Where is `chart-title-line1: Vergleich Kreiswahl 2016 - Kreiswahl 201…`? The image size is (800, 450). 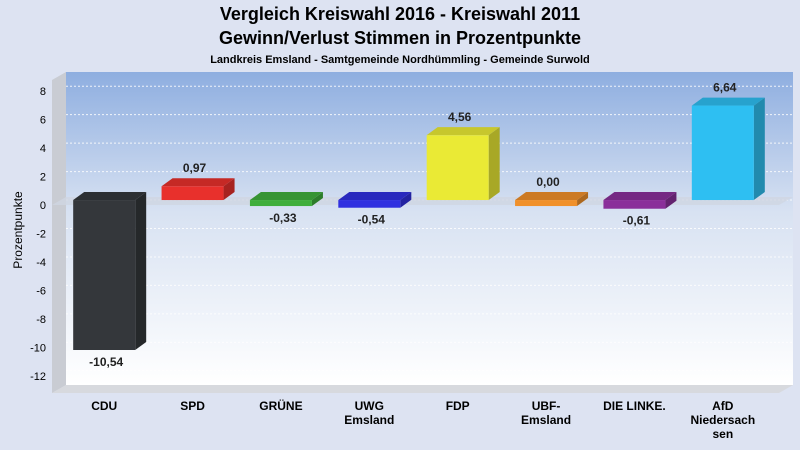 chart-title-line1: Vergleich Kreiswahl 2016 - Kreiswahl 201… is located at coordinates (400, 14).